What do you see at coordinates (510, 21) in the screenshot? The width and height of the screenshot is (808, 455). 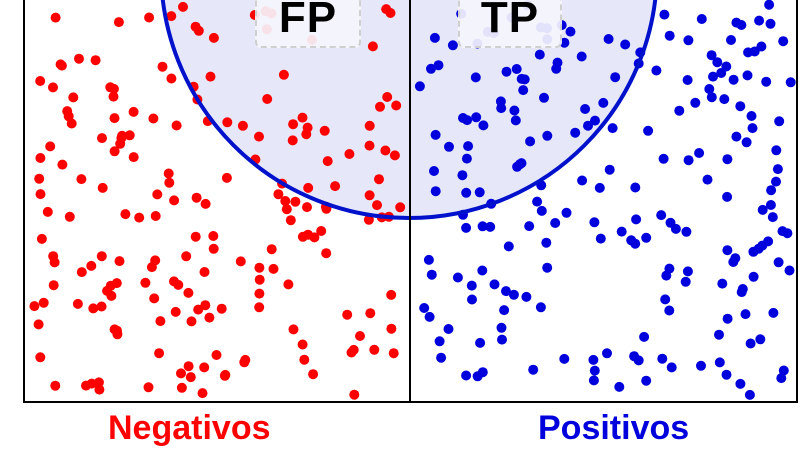 I see `true-positive-label: TP` at bounding box center [510, 21].